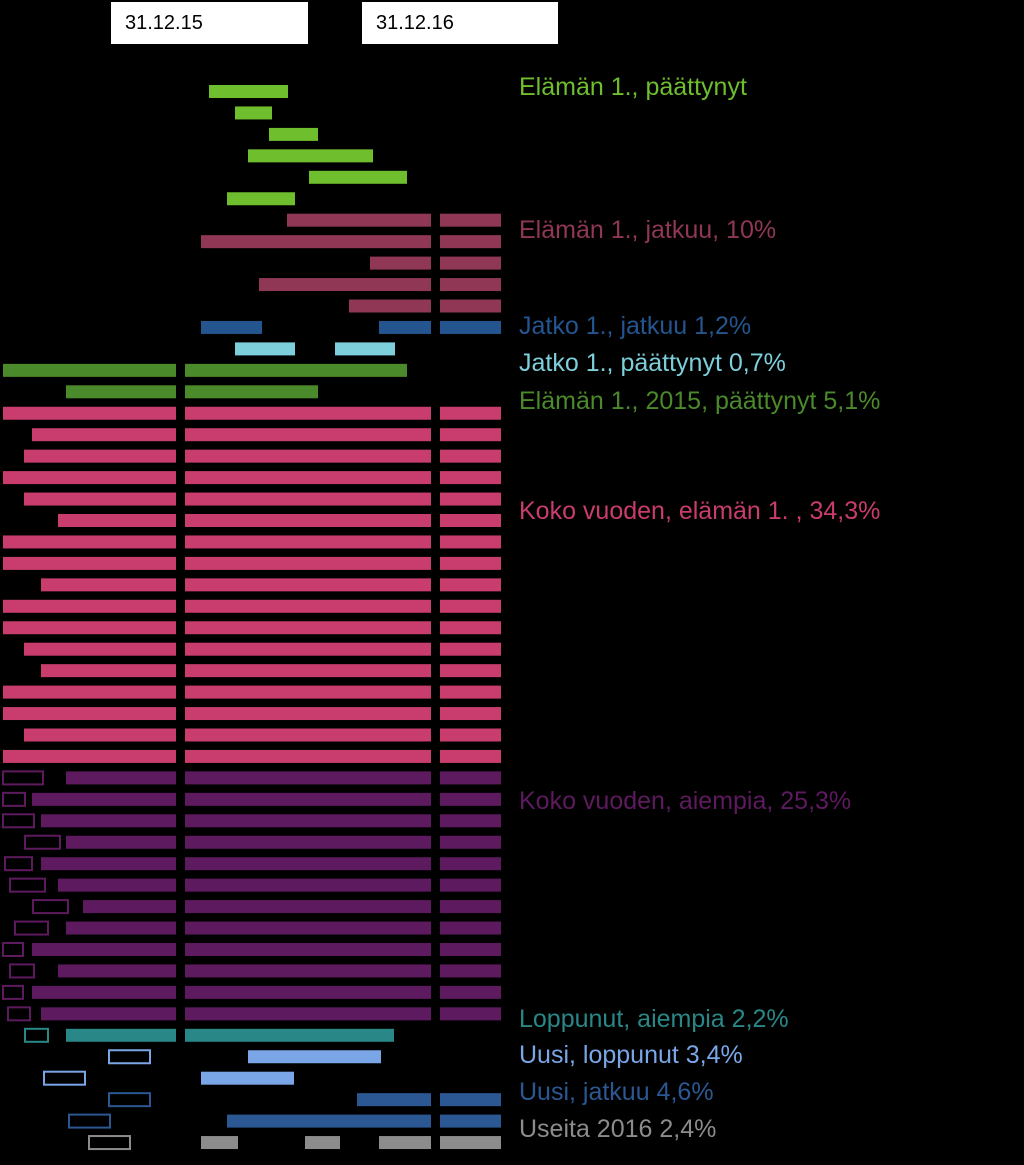  I want to click on label-uusi-loppunut: Uusi, loppunut 3,4%, so click(631, 1055).